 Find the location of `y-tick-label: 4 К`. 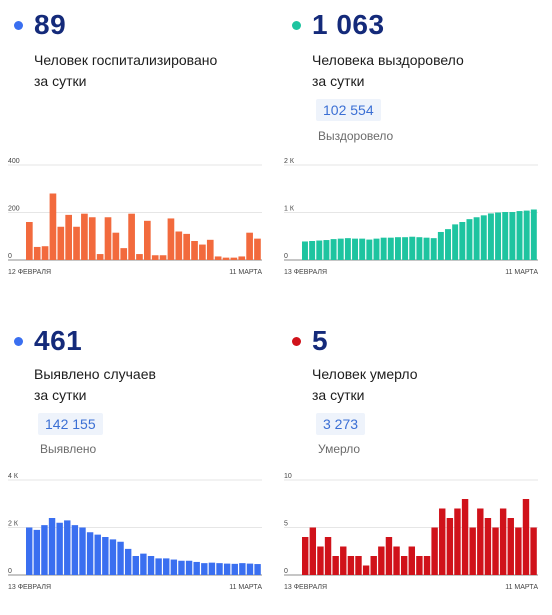

y-tick-label: 4 К is located at coordinates (13, 476).